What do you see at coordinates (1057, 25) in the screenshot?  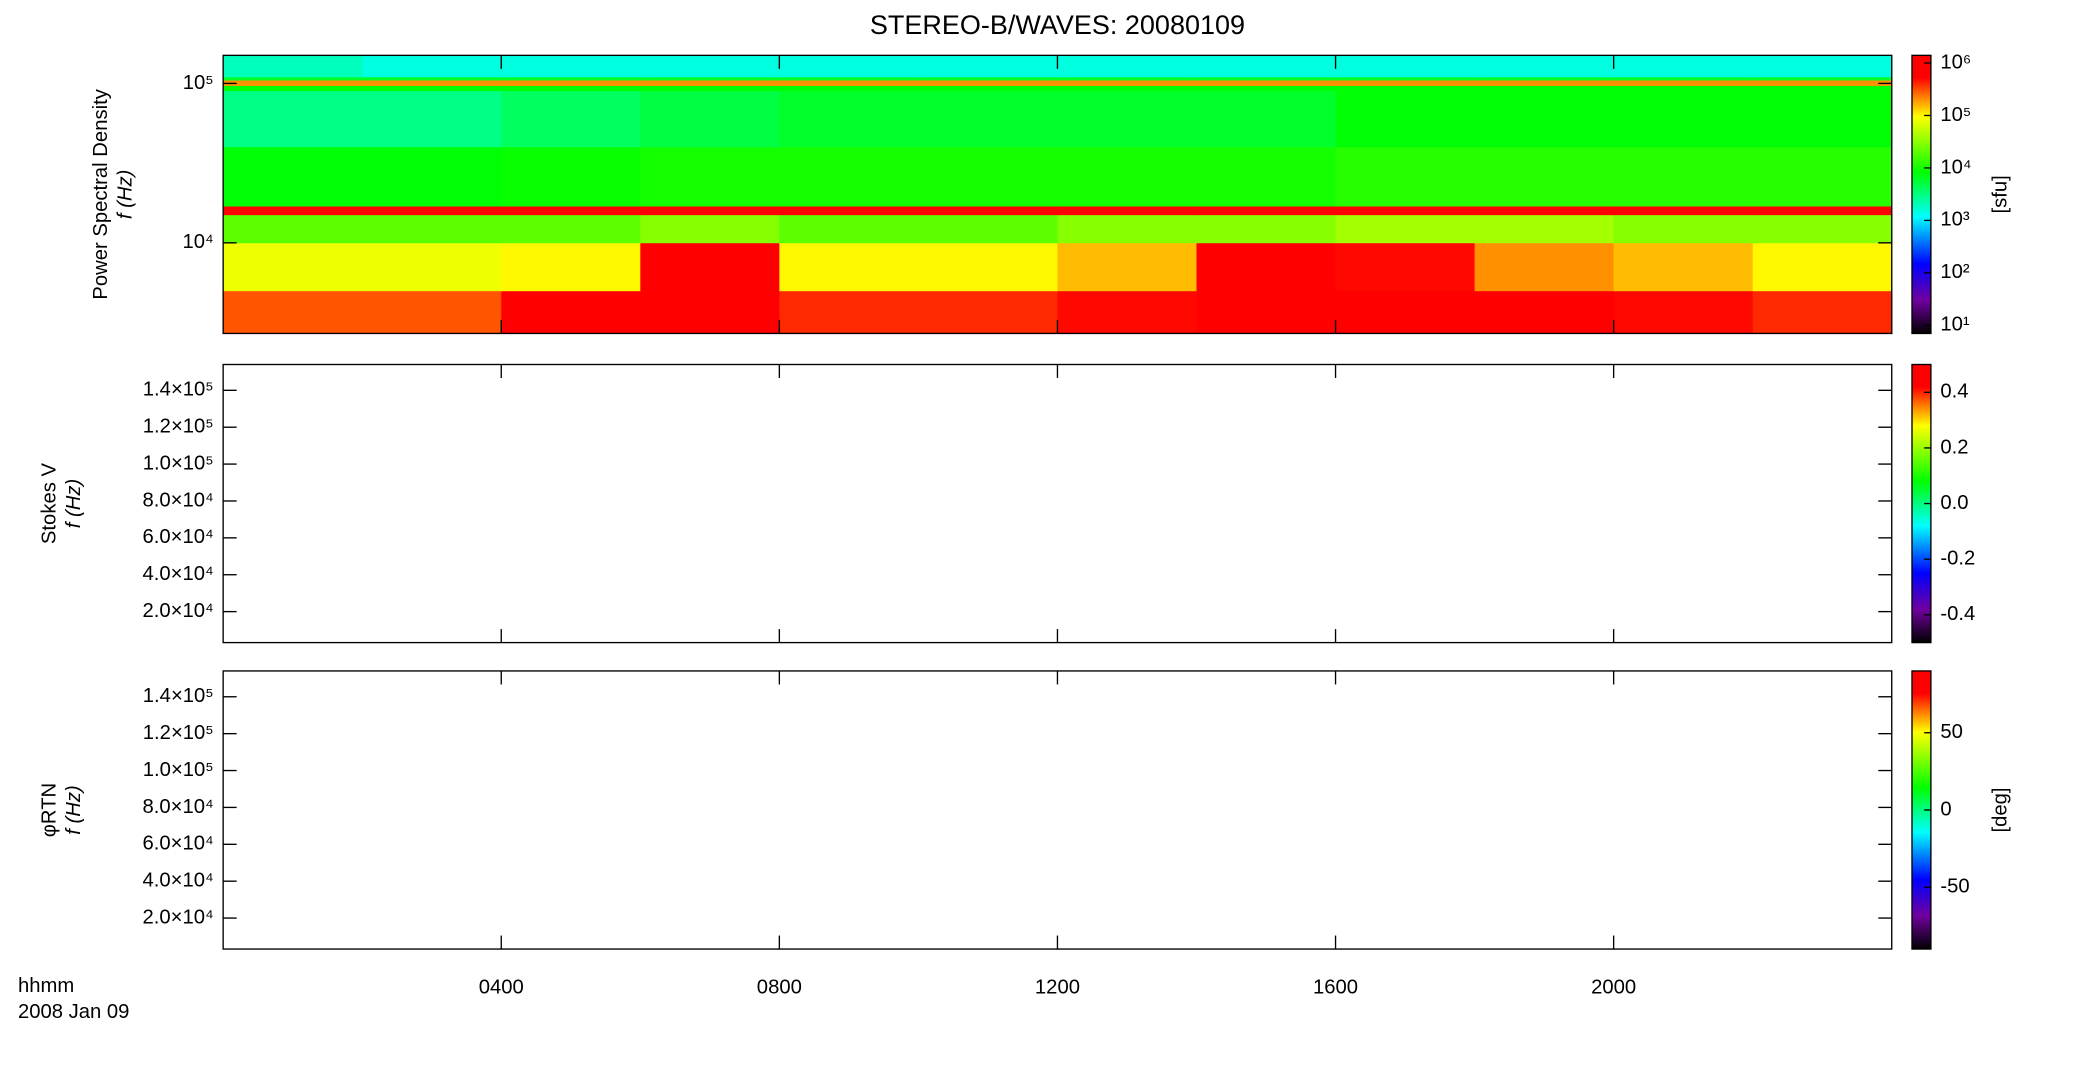 I see `chart-title: STEREO-B/WAVES: 20080109` at bounding box center [1057, 25].